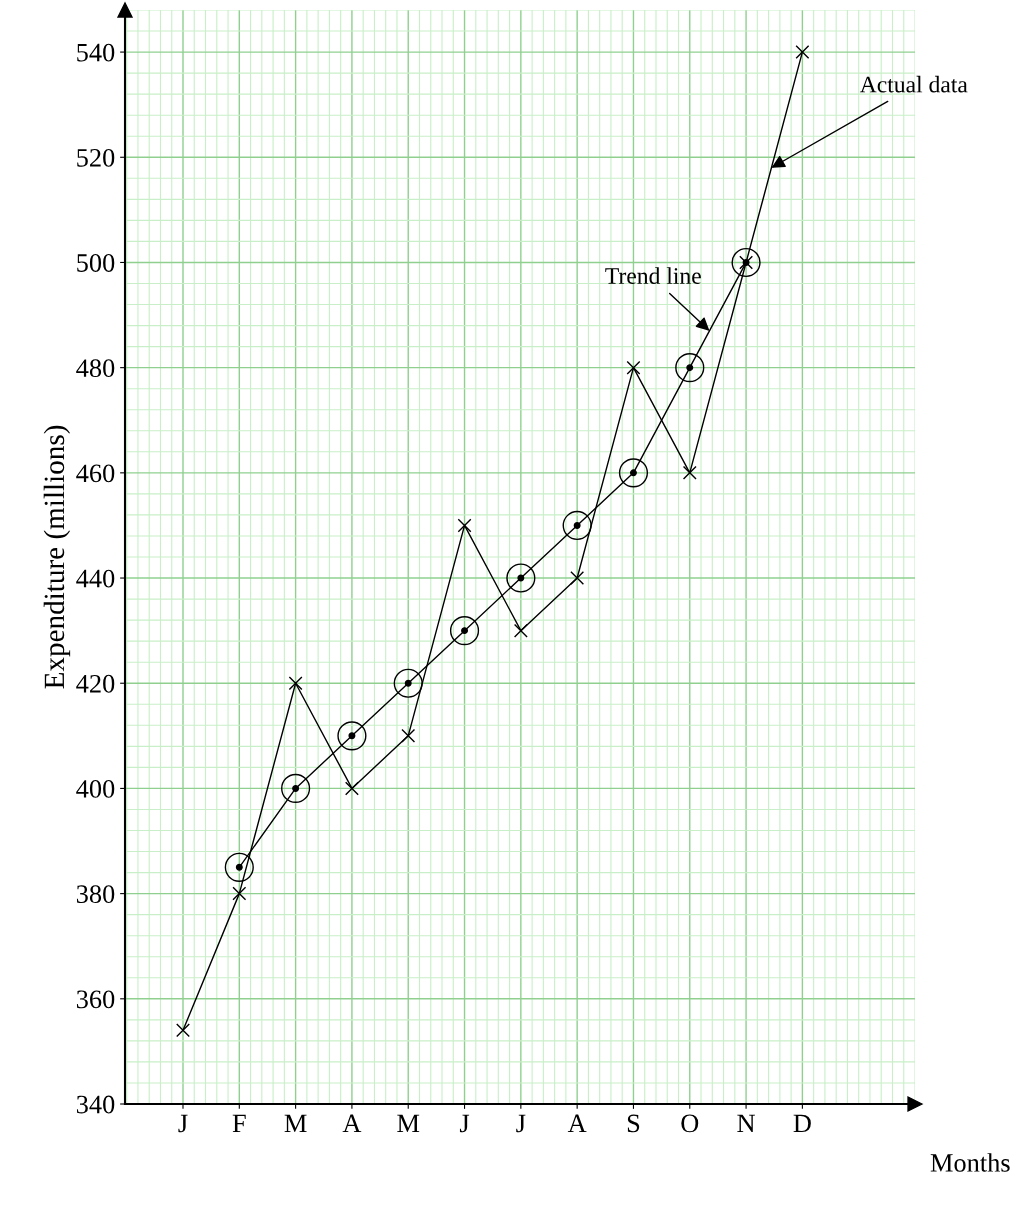  What do you see at coordinates (95, 789) in the screenshot?
I see `y-tick-label: 400` at bounding box center [95, 789].